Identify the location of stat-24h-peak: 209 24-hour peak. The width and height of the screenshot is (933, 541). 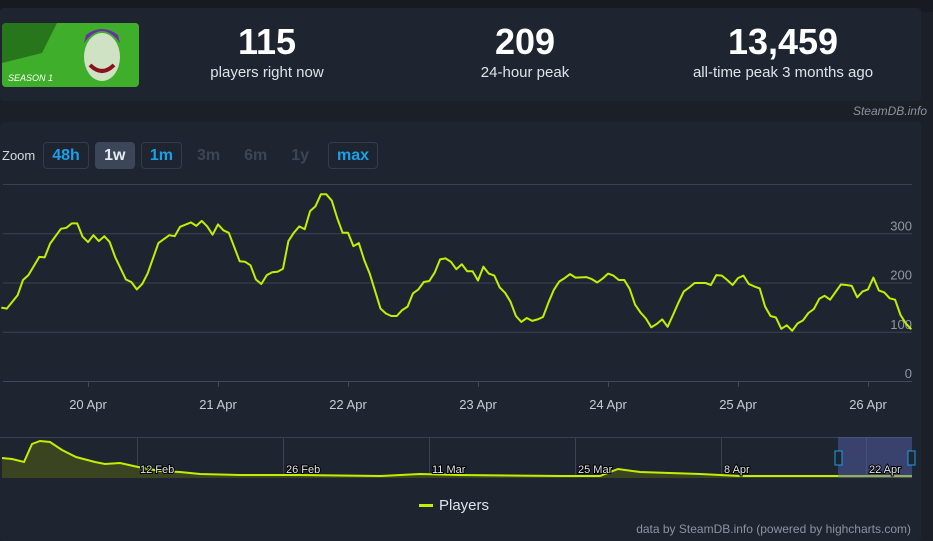
(525, 51).